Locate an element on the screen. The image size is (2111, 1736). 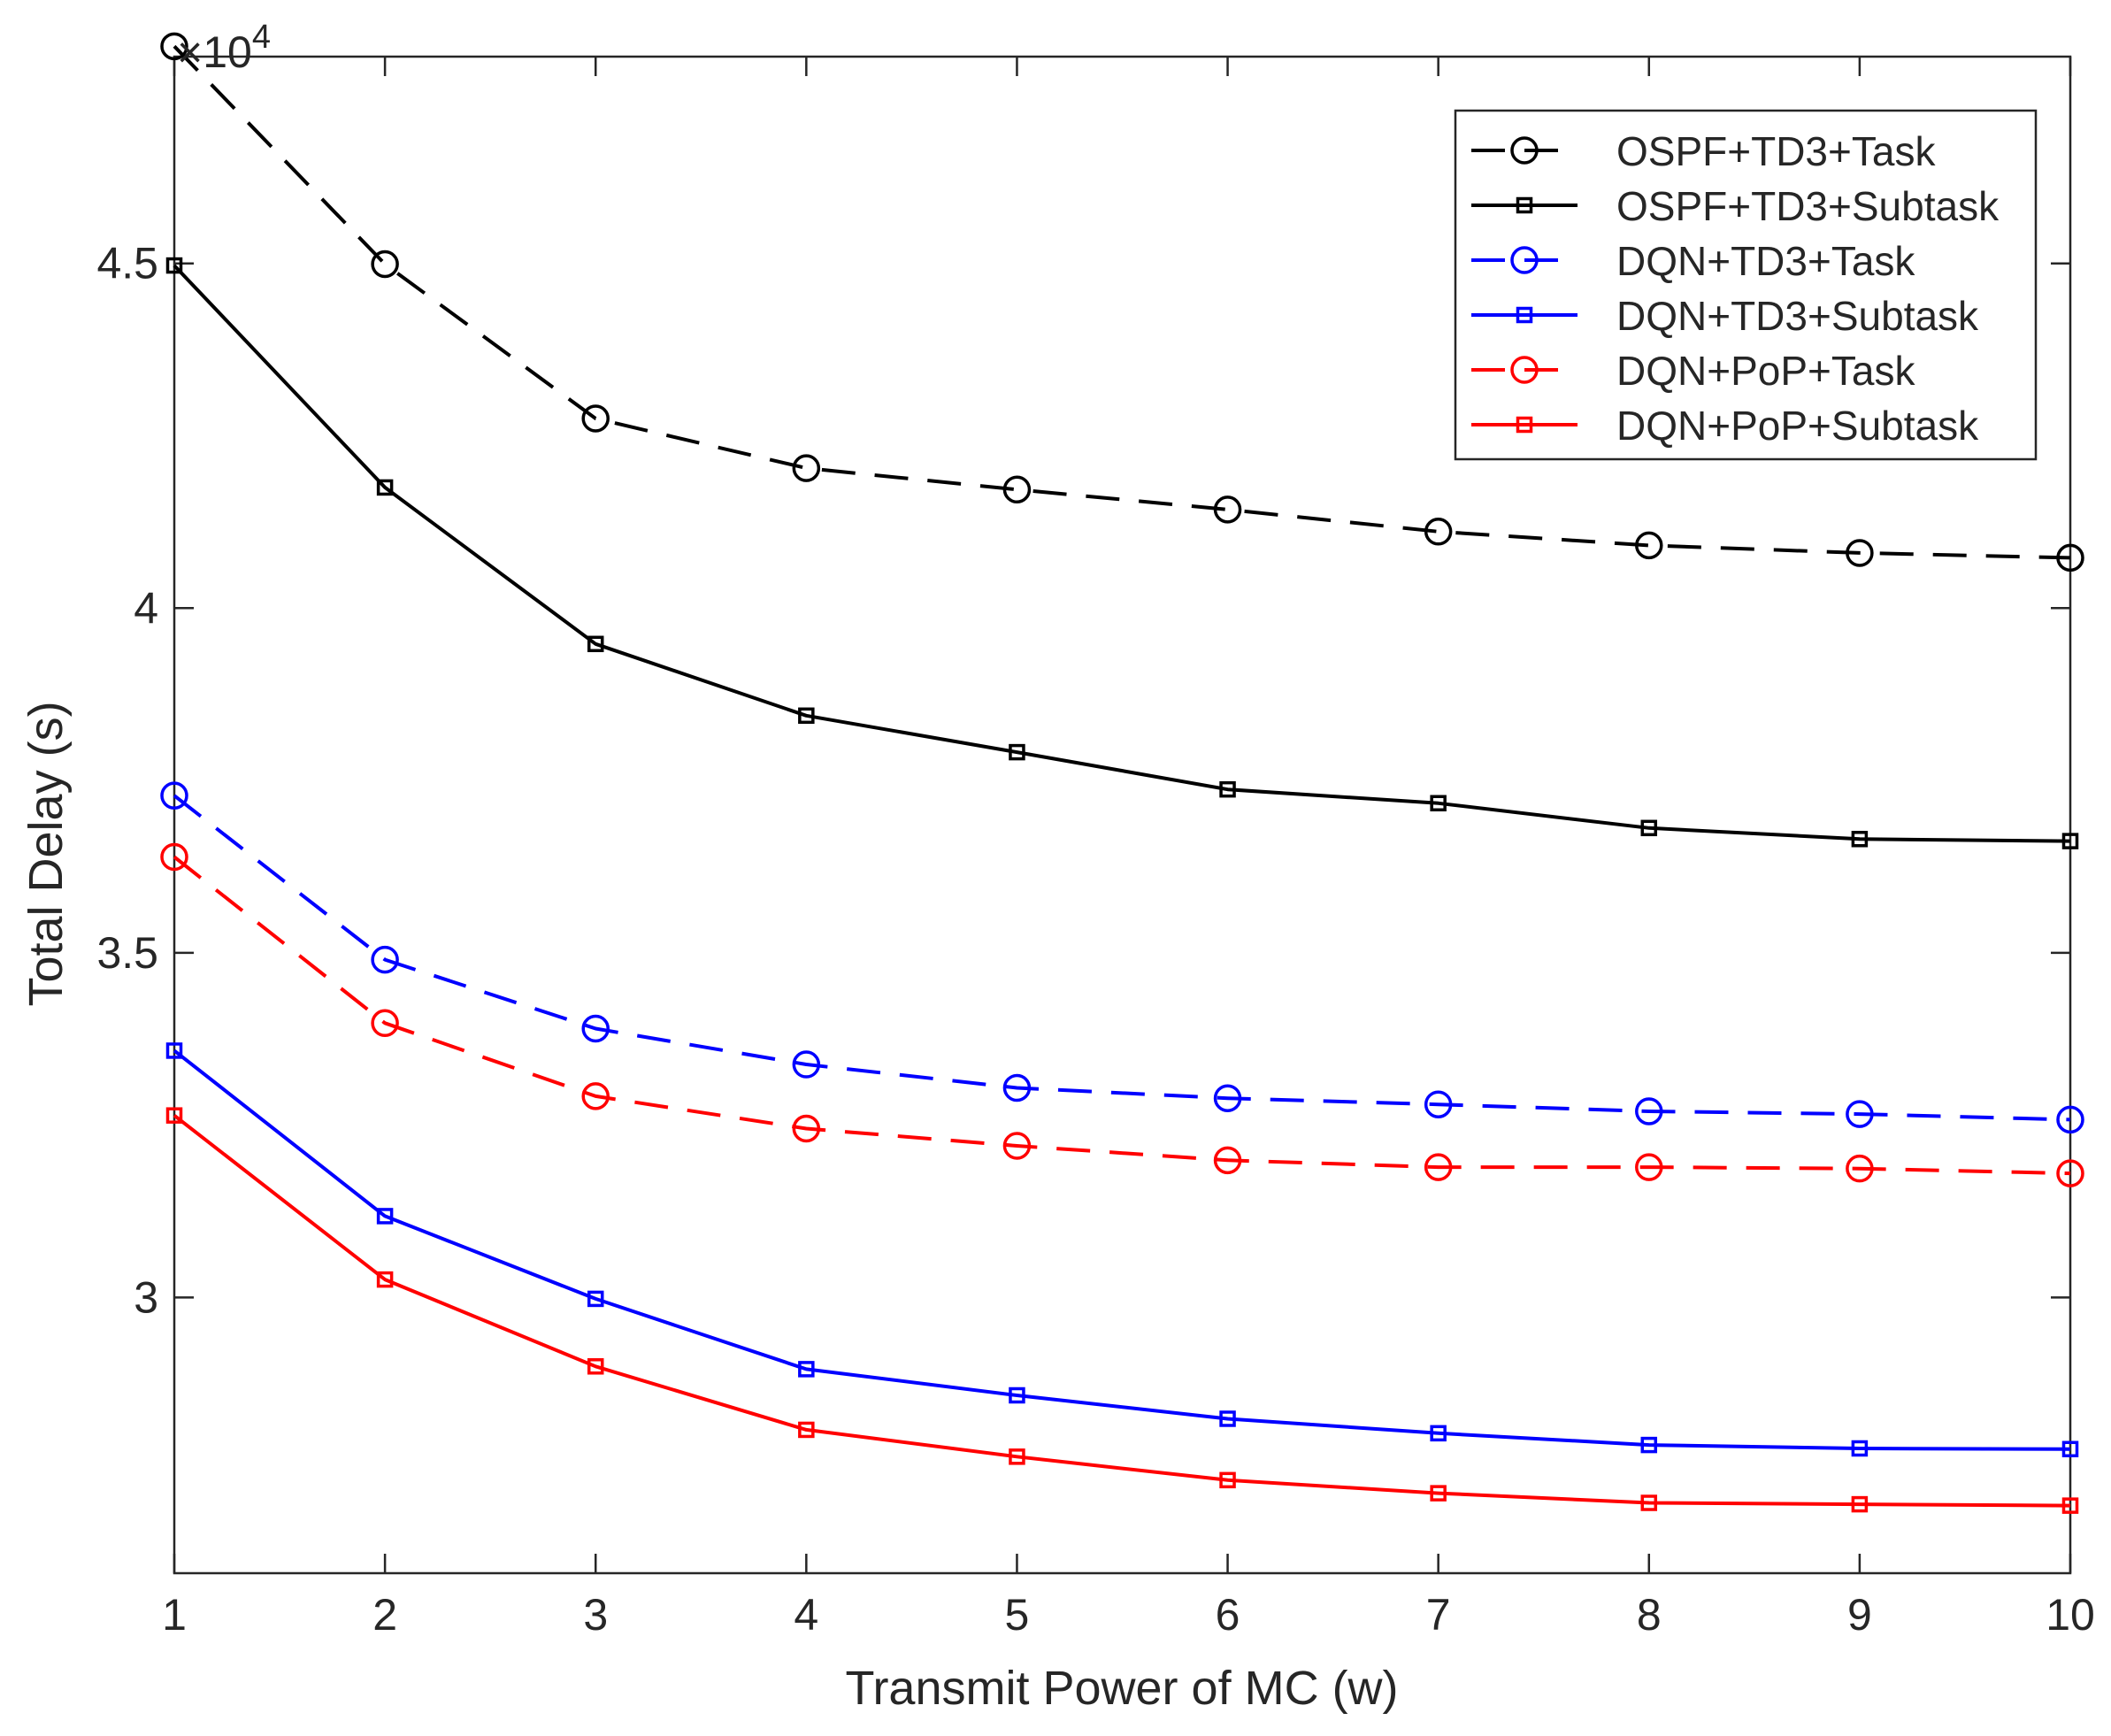
legend-entry: DQN+TD3+Subtask is located at coordinates (1725, 316).